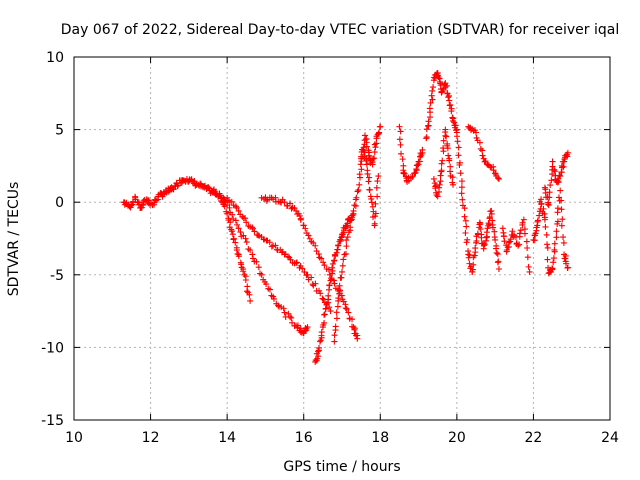 The height and width of the screenshot is (480, 640). I want to click on y-tick-labels: -15 -10 -5 0 5 10, so click(52, 239).